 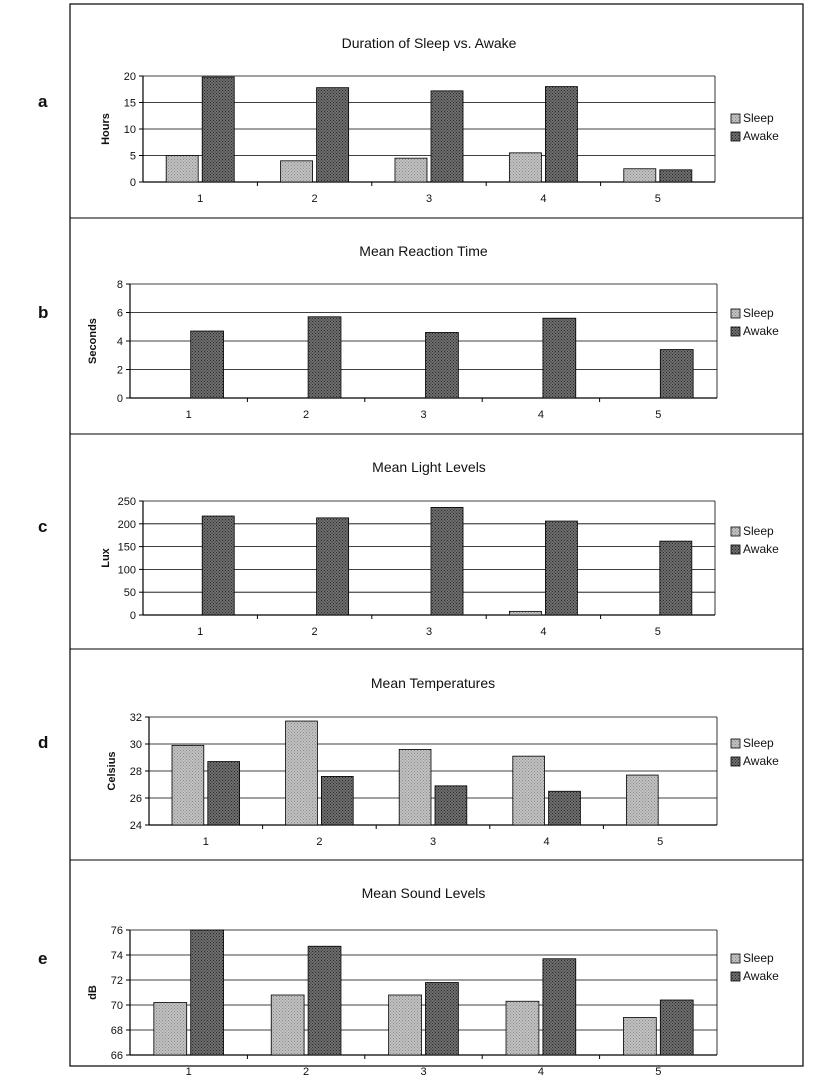 What do you see at coordinates (43, 742) in the screenshot?
I see `panel-letter: d` at bounding box center [43, 742].